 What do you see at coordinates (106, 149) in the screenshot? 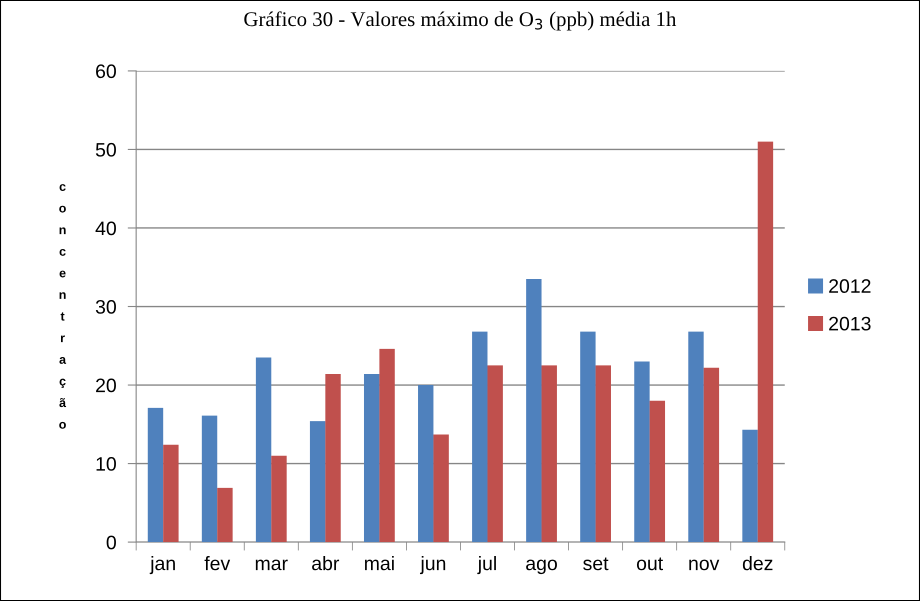
I see `y-tick-label: 50` at bounding box center [106, 149].